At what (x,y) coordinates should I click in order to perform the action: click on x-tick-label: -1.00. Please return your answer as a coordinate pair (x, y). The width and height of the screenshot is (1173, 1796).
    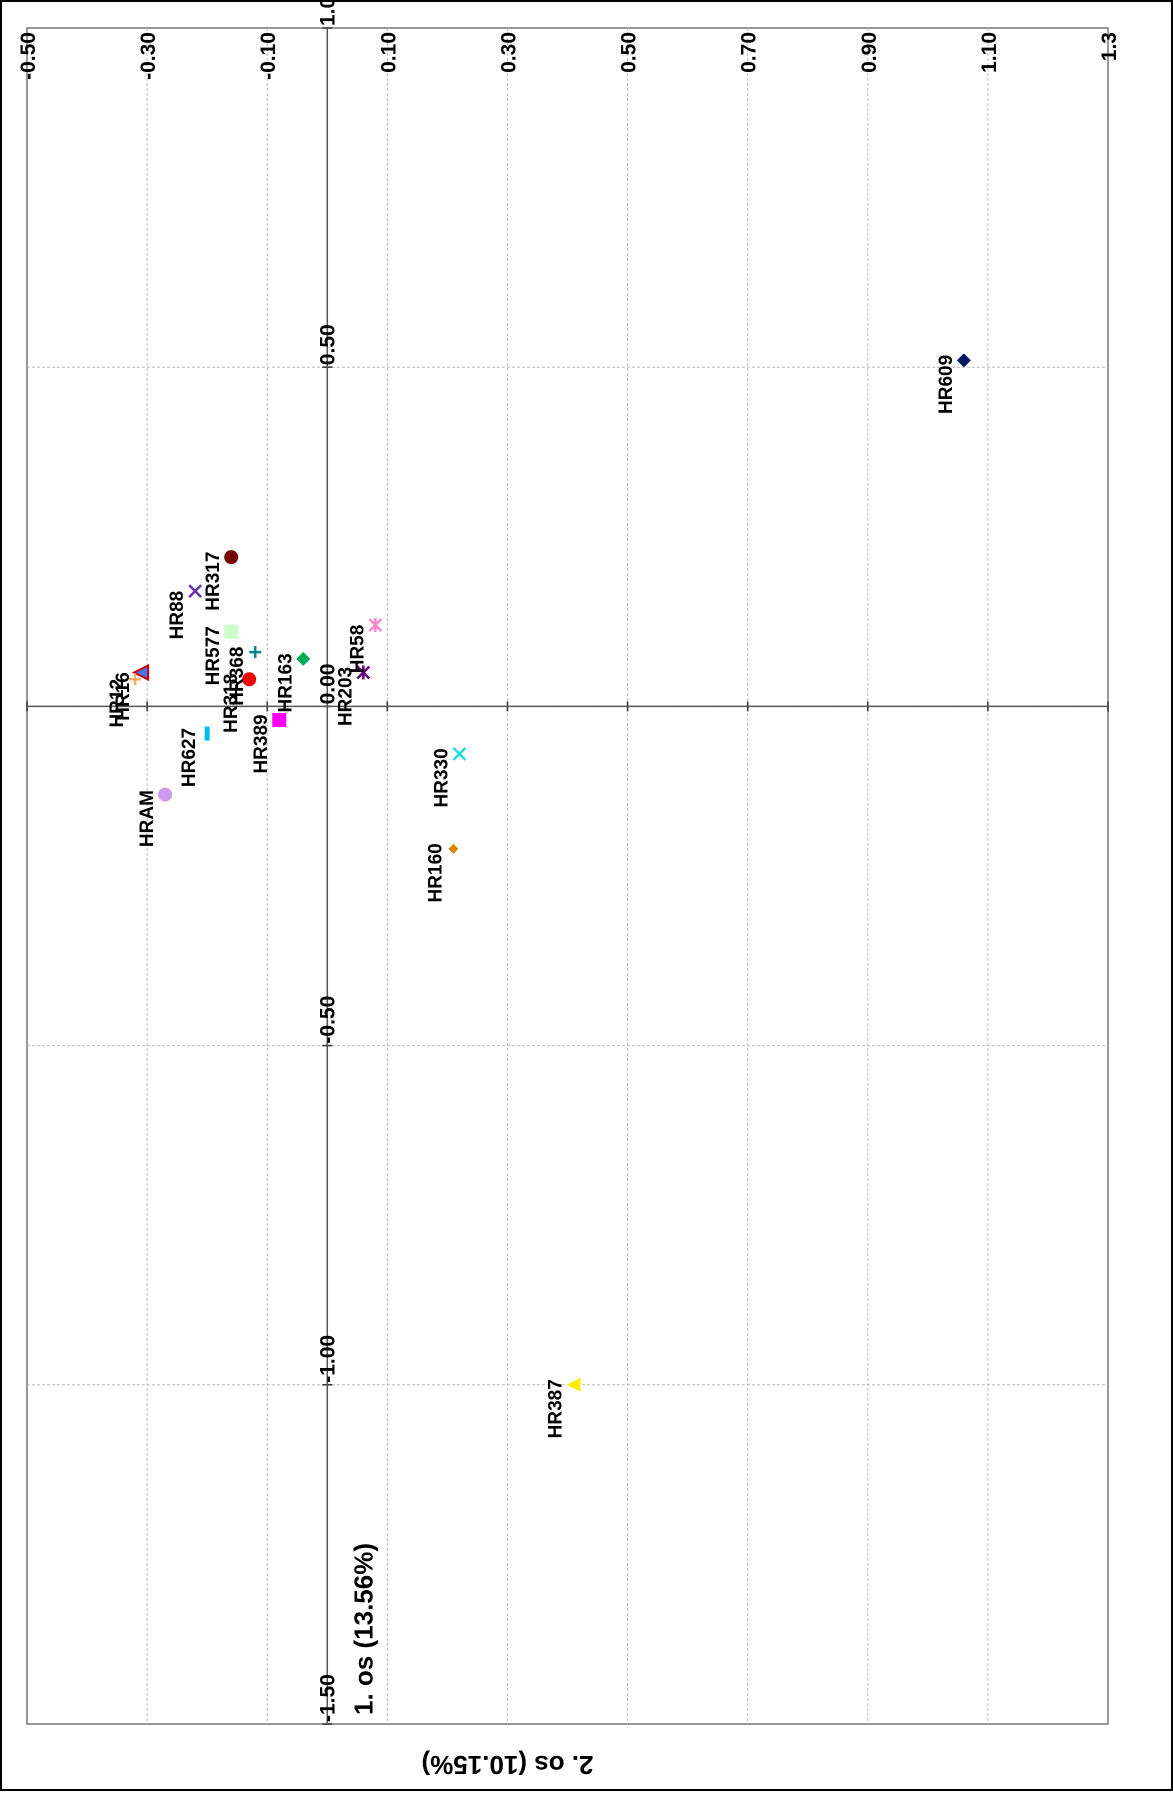
    Looking at the image, I should click on (327, 1359).